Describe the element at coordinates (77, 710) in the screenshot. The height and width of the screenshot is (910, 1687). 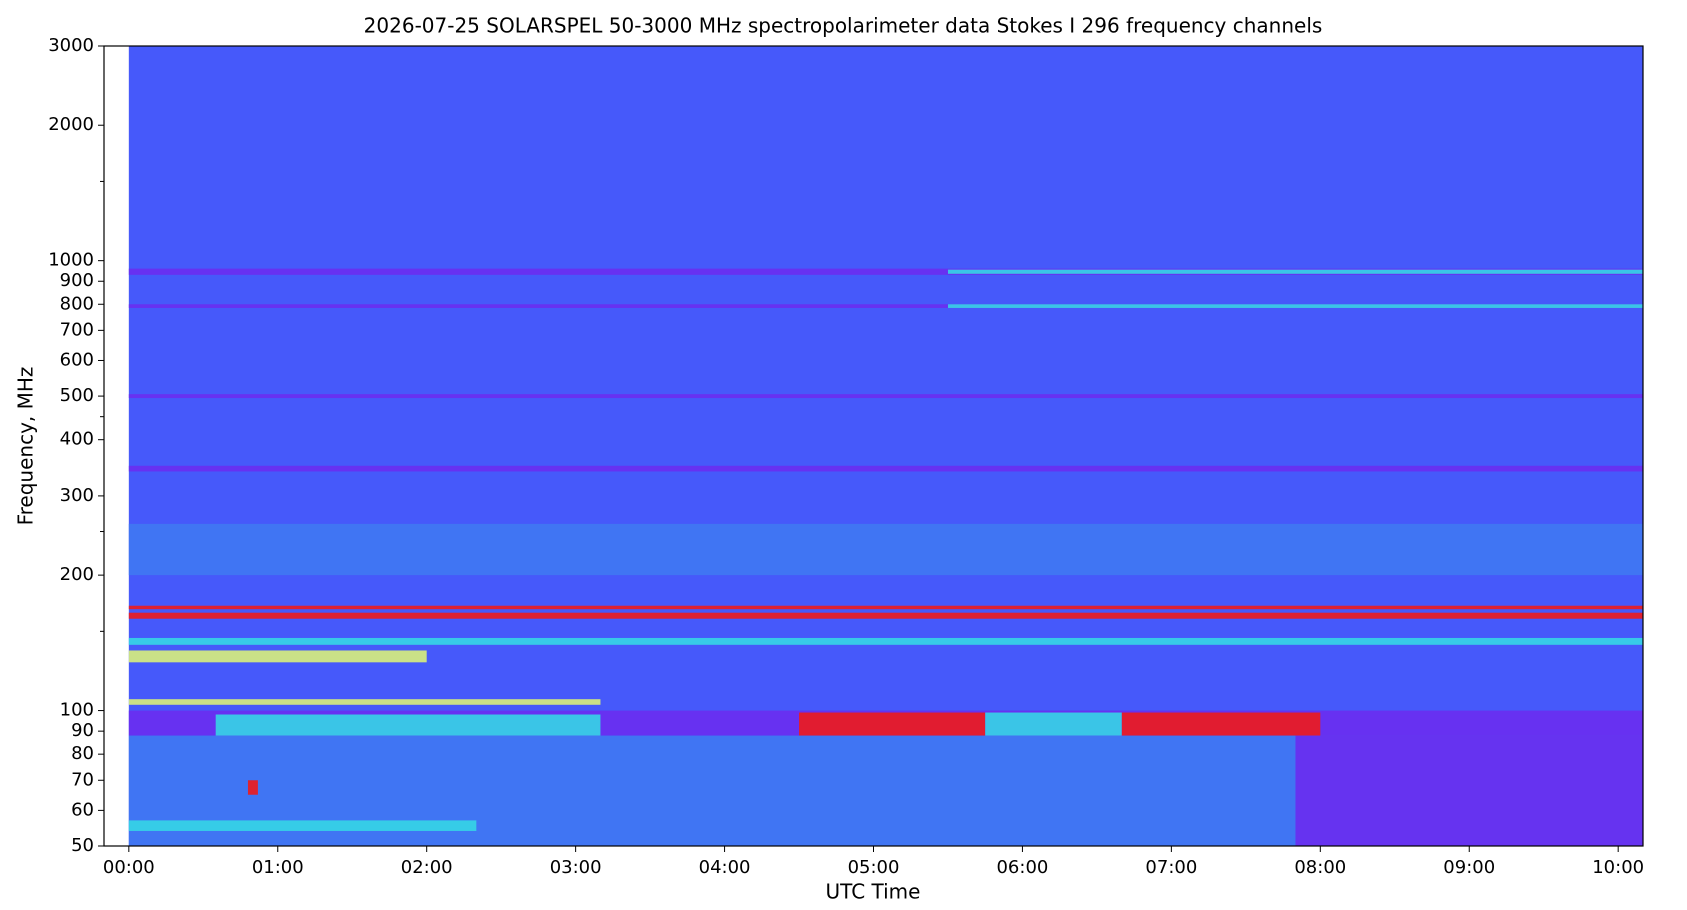
I see `y-tick-label: 100` at that location.